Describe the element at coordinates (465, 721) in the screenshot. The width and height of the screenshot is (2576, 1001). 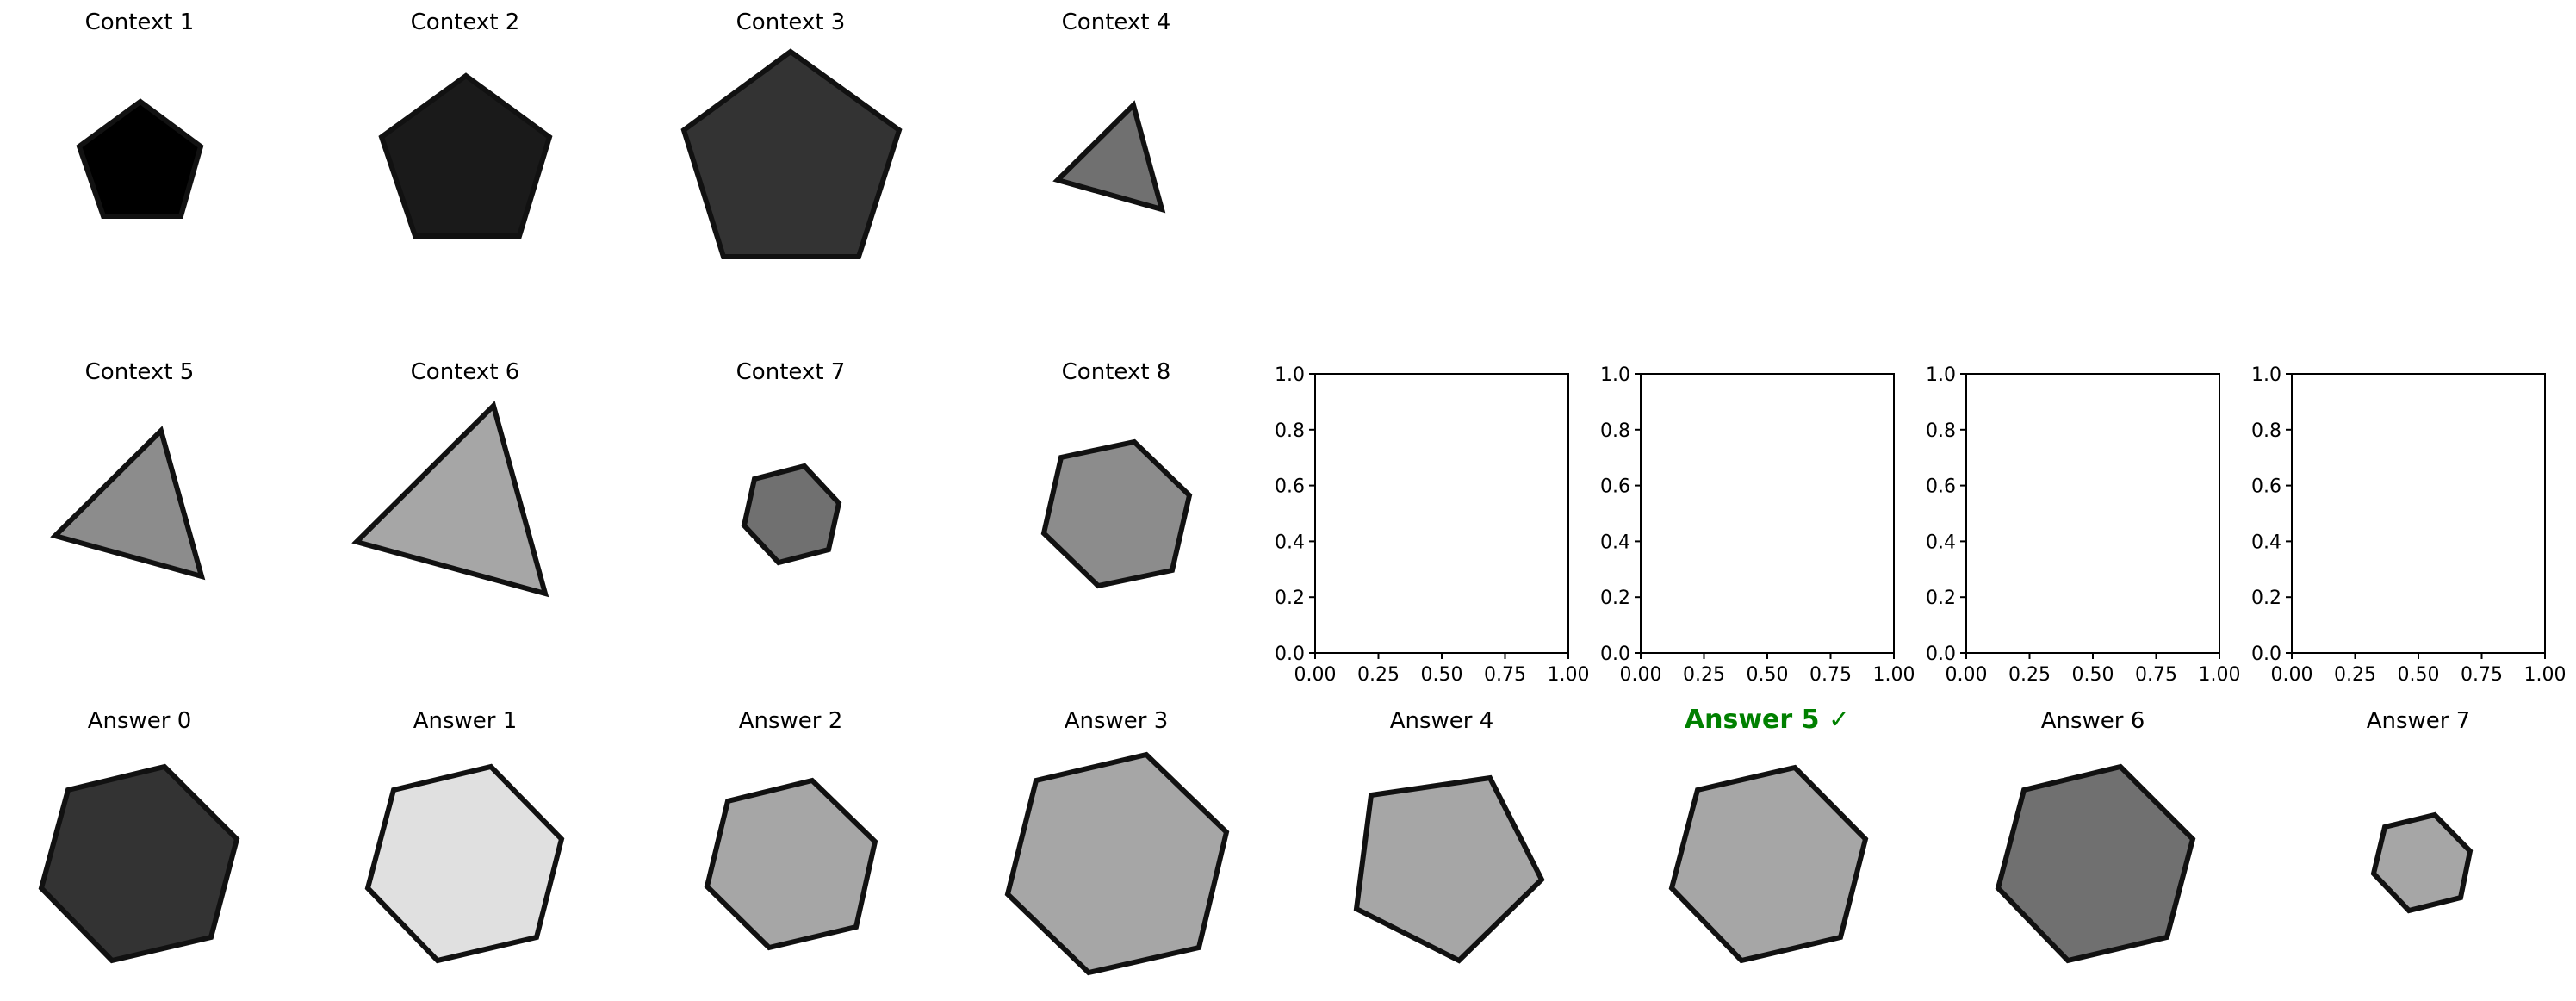
I see `answer-1-title: Answer 1` at that location.